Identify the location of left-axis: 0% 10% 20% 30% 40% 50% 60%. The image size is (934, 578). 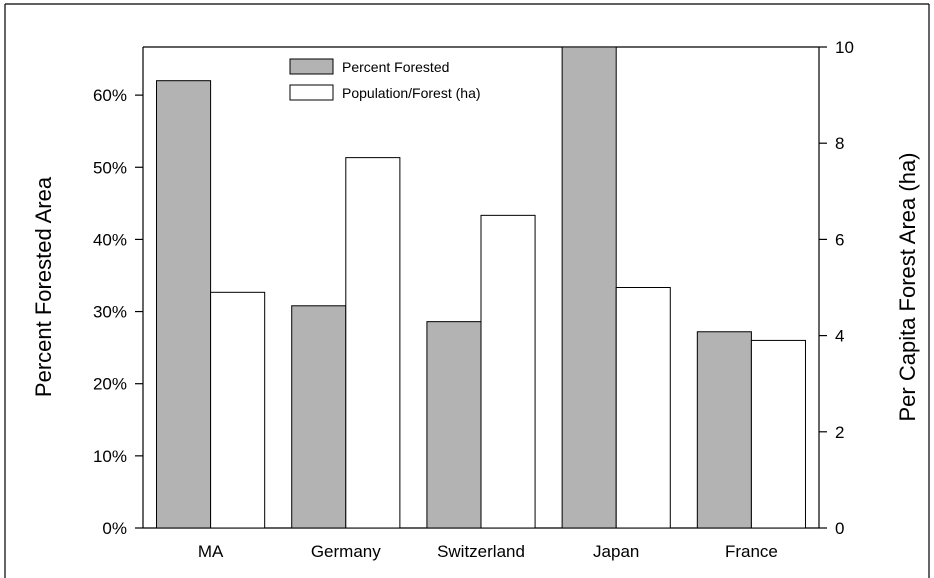
(118, 312).